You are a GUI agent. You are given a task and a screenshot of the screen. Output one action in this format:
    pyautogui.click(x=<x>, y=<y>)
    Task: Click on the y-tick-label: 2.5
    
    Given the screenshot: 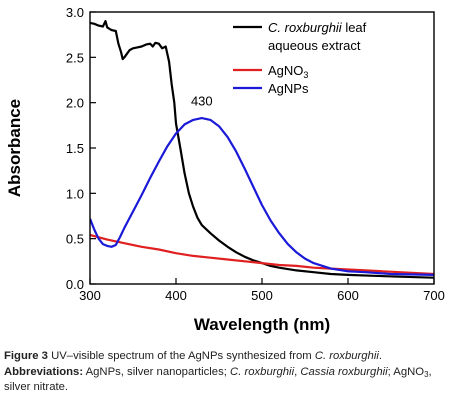 What is the action you would take?
    pyautogui.click(x=75, y=57)
    